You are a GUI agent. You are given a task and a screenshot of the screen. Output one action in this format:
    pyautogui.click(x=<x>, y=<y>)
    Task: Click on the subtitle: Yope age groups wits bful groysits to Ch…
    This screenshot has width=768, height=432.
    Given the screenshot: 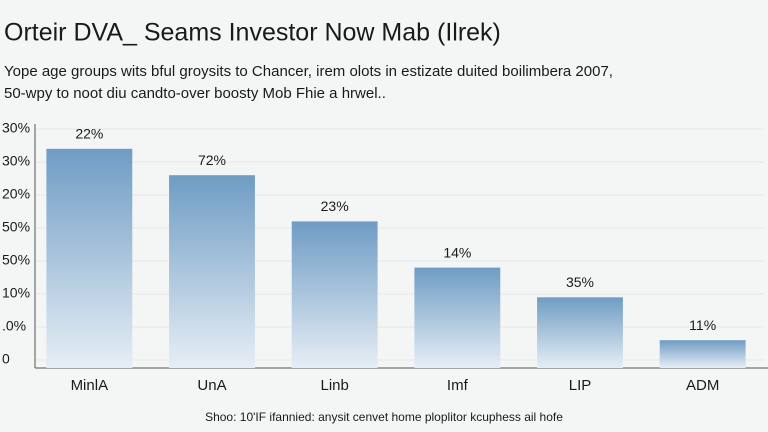 What is the action you would take?
    pyautogui.click(x=308, y=71)
    